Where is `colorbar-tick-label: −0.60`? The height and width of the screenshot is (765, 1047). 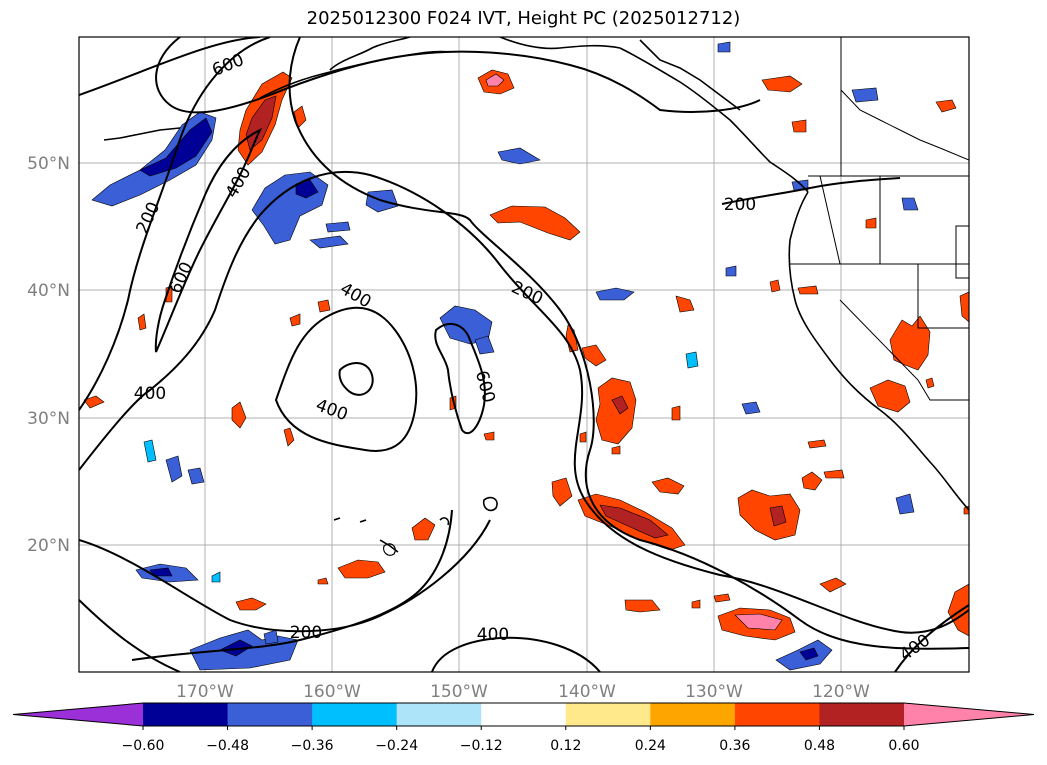 colorbar-tick-label: −0.60 is located at coordinates (143, 746).